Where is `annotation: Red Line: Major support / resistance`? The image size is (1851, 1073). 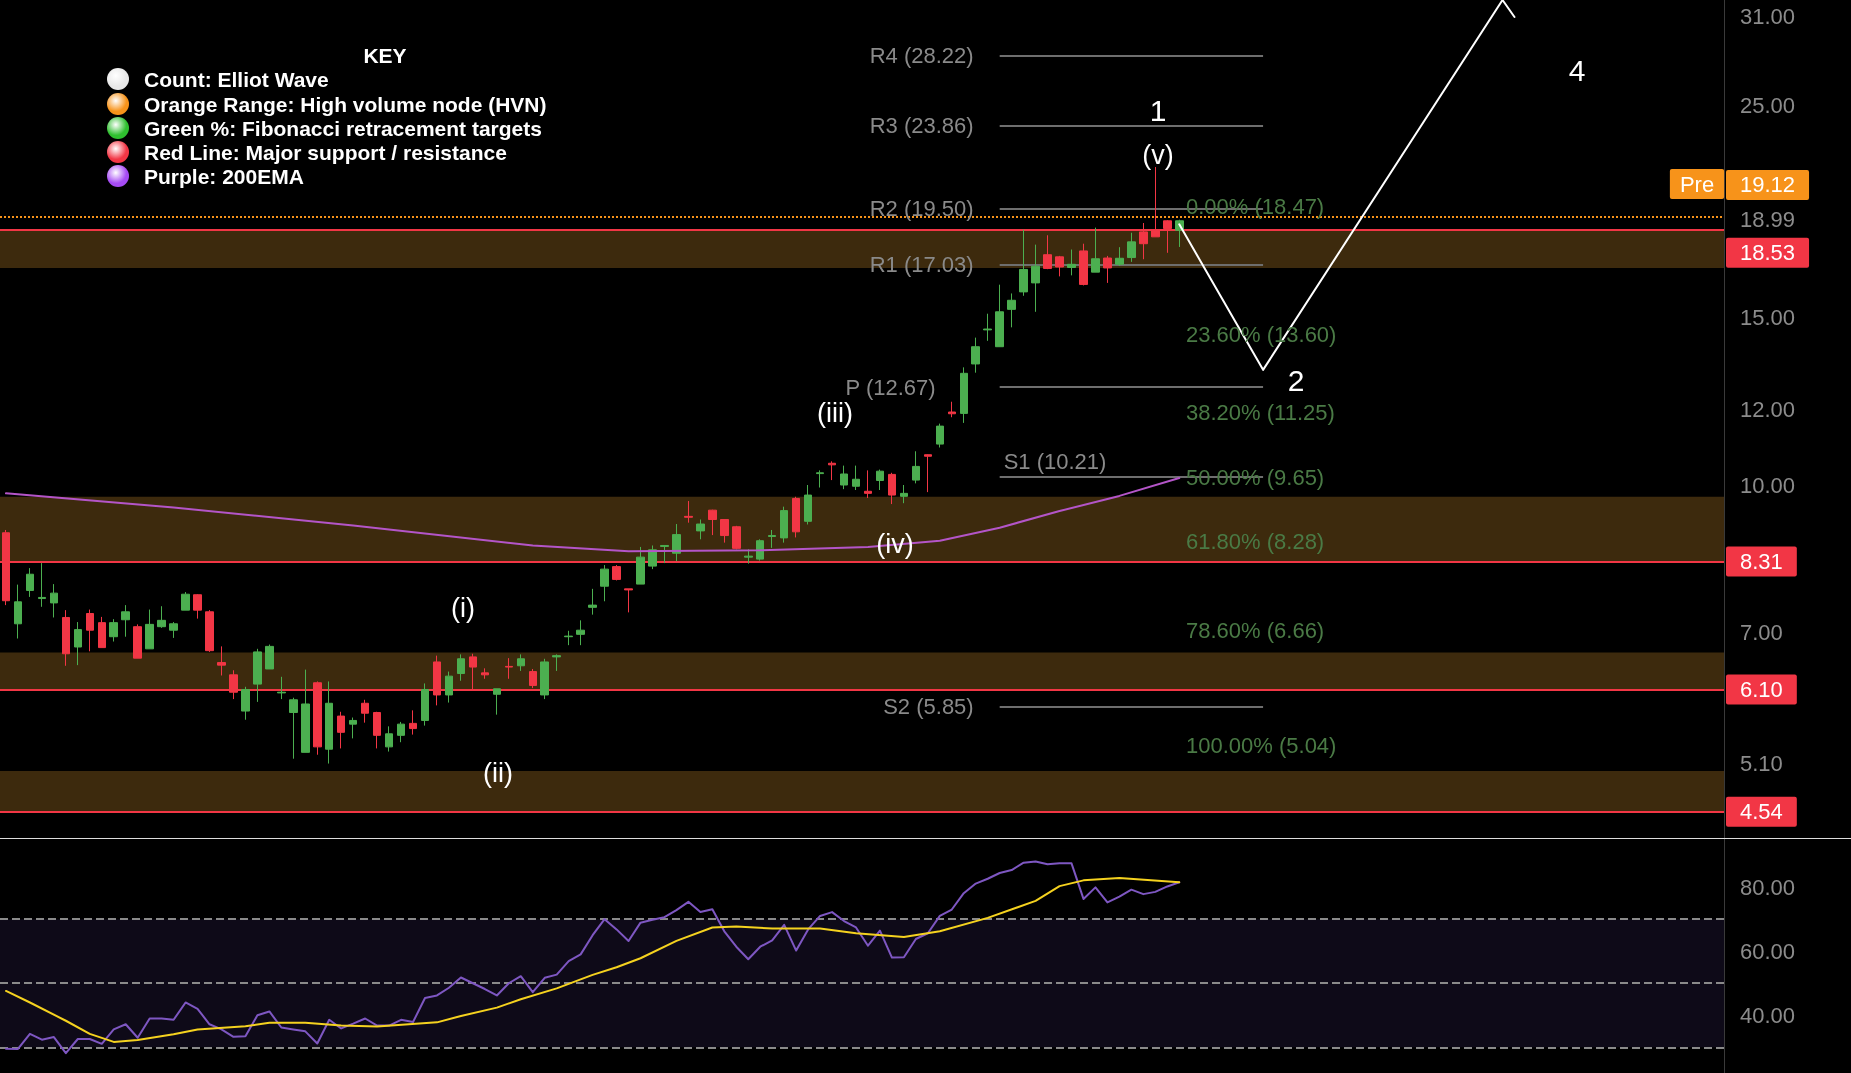 annotation: Red Line: Major support / resistance is located at coordinates (325, 152).